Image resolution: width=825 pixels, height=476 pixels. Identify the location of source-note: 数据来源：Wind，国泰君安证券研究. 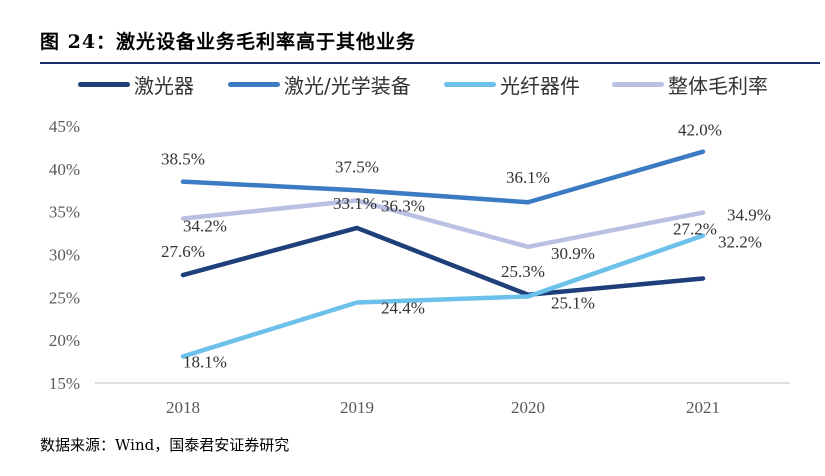
(165, 445).